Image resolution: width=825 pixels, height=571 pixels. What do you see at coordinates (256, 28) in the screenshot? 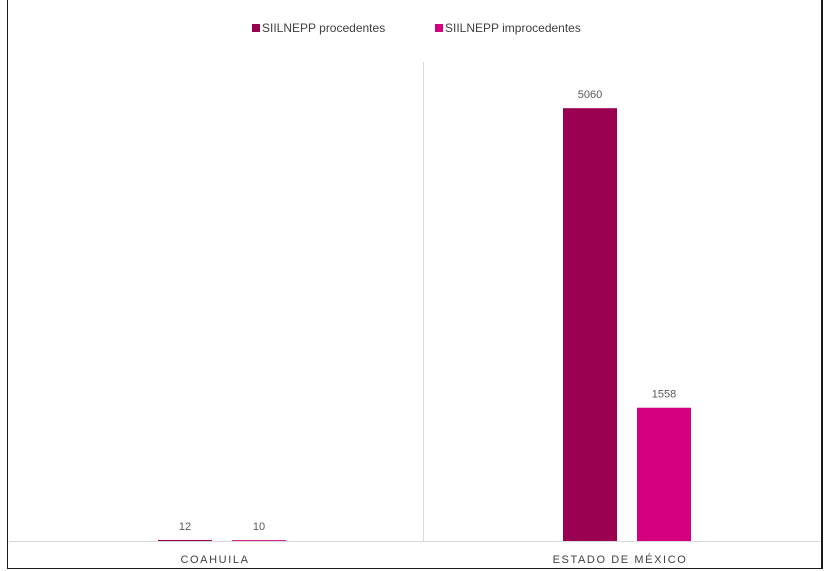
I see `legend-swatch-siilnepp-procedentes` at bounding box center [256, 28].